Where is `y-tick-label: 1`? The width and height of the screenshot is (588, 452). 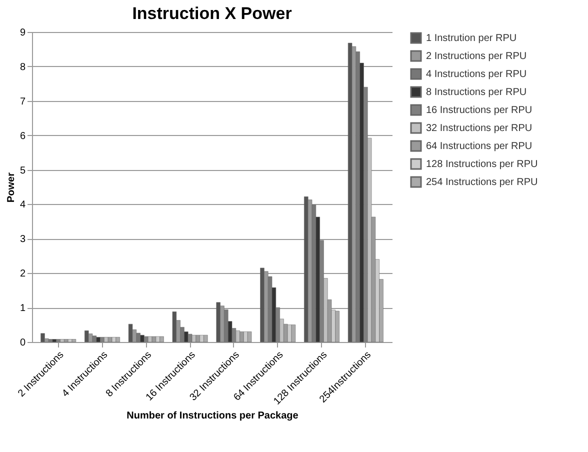 y-tick-label: 1 is located at coordinates (23, 308).